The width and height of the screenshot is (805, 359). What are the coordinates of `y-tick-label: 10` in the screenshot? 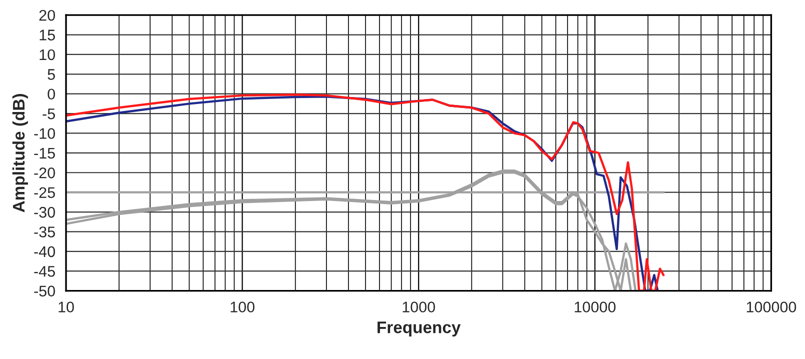 It's located at (47, 54).